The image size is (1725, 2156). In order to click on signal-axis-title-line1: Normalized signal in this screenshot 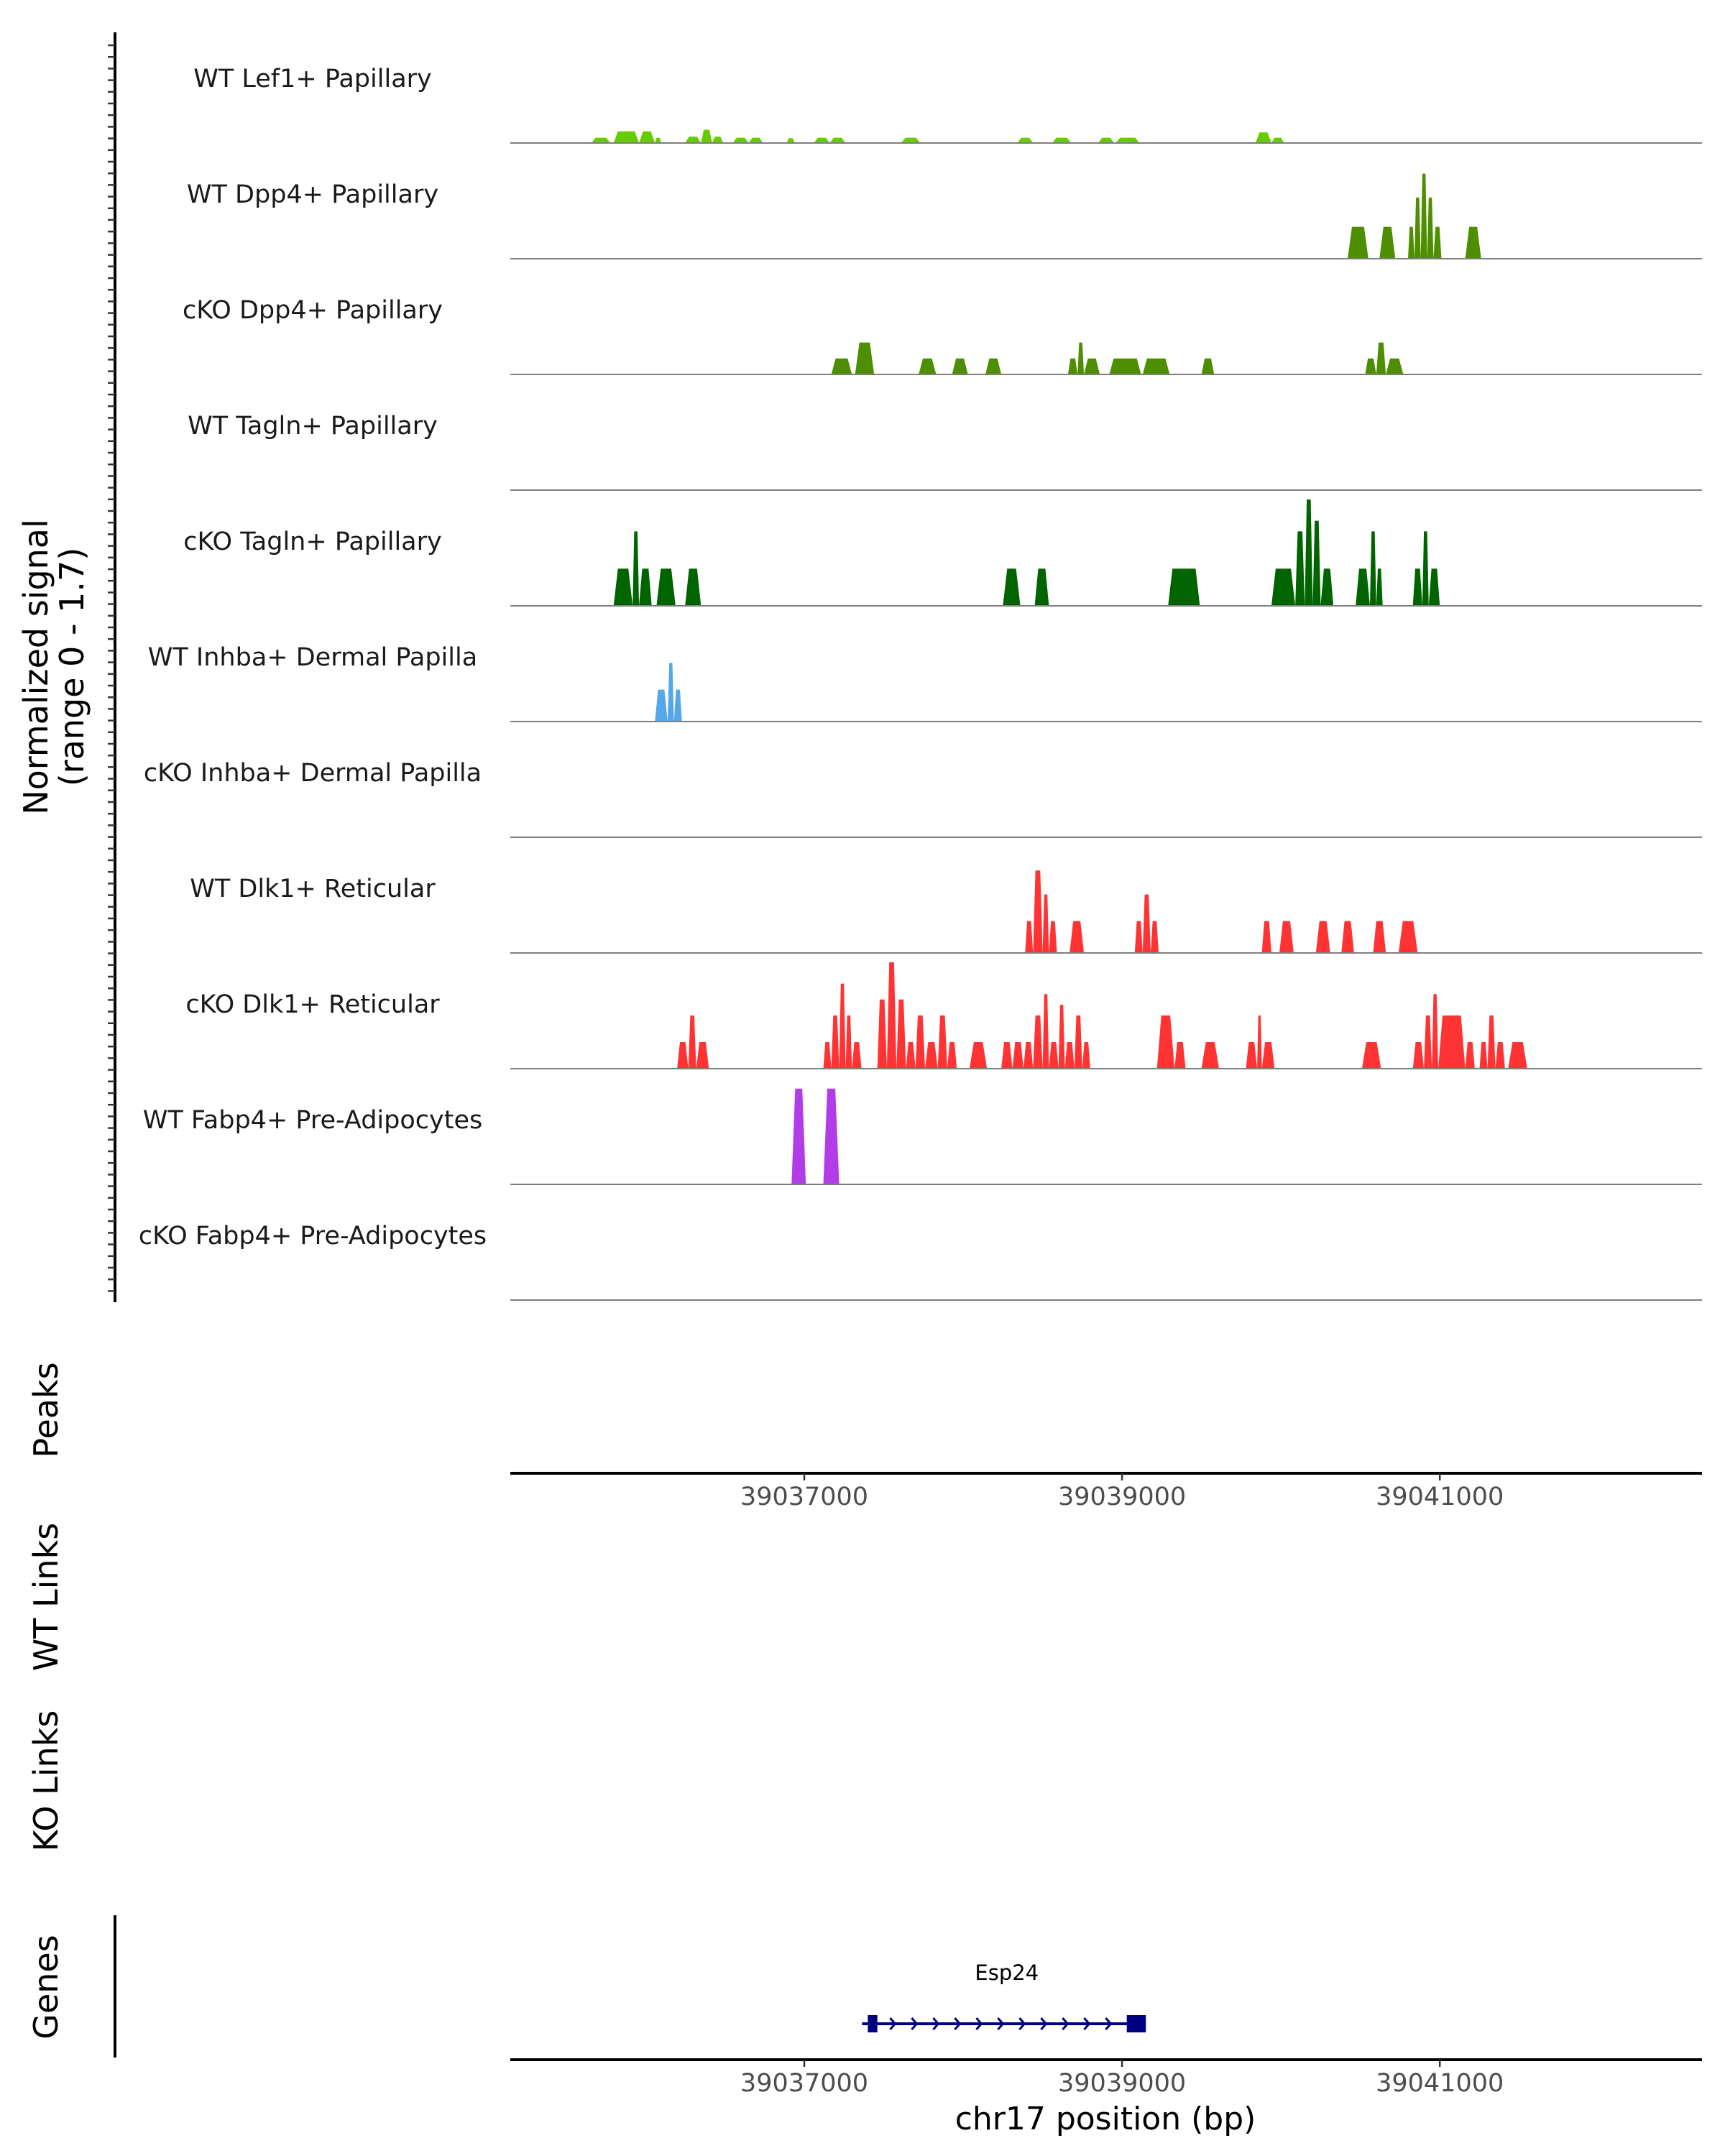, I will do `click(36, 667)`.